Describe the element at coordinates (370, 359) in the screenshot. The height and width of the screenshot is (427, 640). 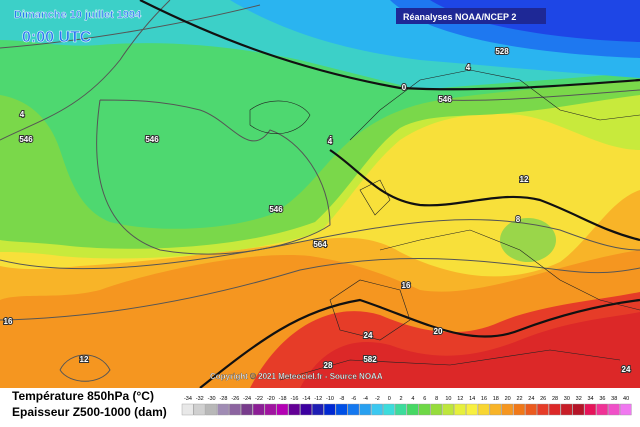
I see `contour-label: 582` at that location.